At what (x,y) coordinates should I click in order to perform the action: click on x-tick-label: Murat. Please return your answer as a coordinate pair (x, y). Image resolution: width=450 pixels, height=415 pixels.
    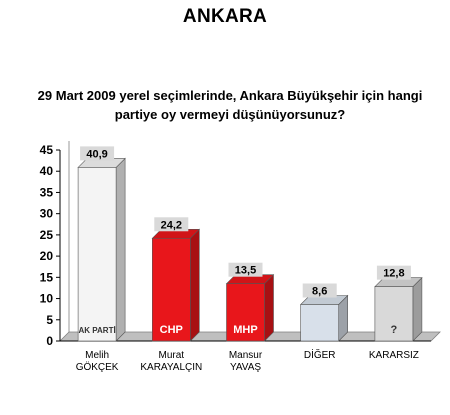
    Looking at the image, I should click on (172, 355).